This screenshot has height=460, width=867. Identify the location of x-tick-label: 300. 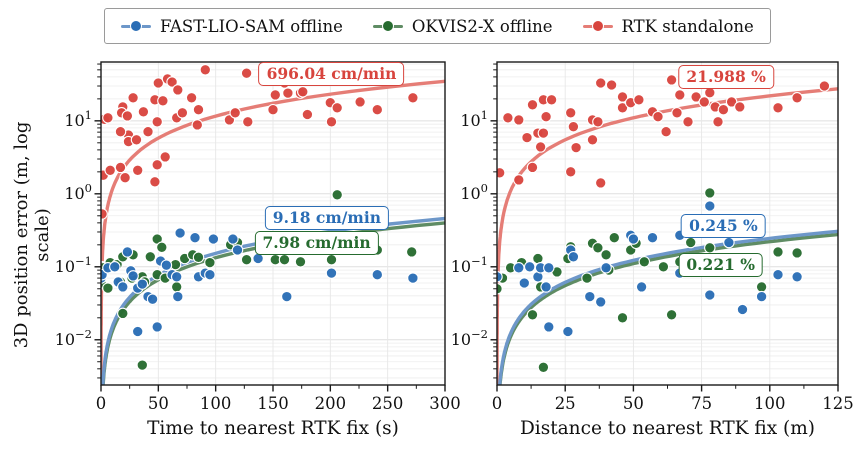
(445, 403).